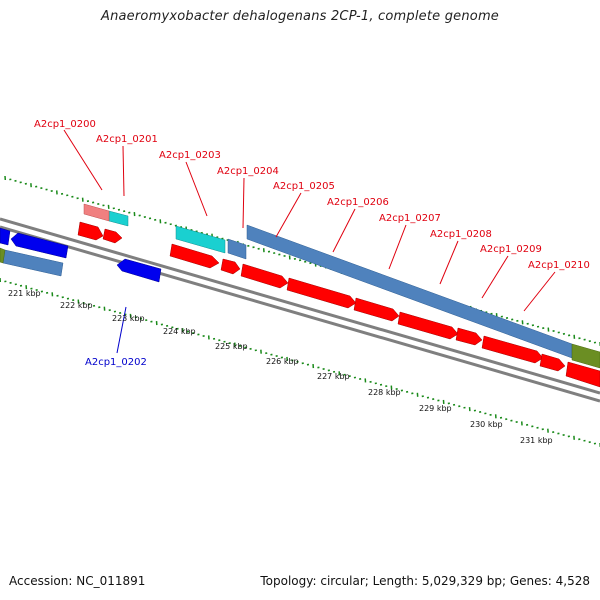 The height and width of the screenshot is (600, 600). What do you see at coordinates (200, 239) in the screenshot?
I see `gene-0203-cyan` at bounding box center [200, 239].